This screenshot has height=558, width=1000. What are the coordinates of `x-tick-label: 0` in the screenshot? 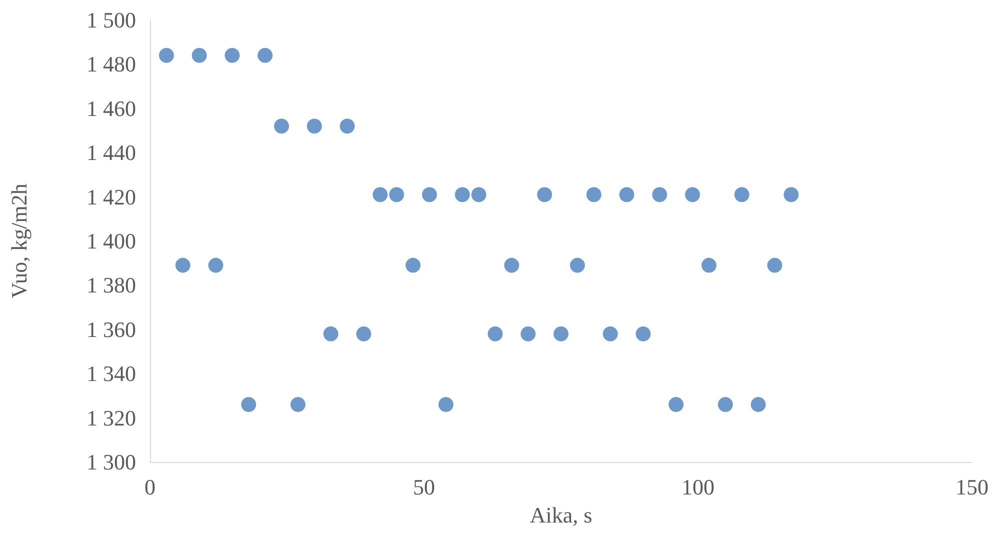 It's located at (150, 487).